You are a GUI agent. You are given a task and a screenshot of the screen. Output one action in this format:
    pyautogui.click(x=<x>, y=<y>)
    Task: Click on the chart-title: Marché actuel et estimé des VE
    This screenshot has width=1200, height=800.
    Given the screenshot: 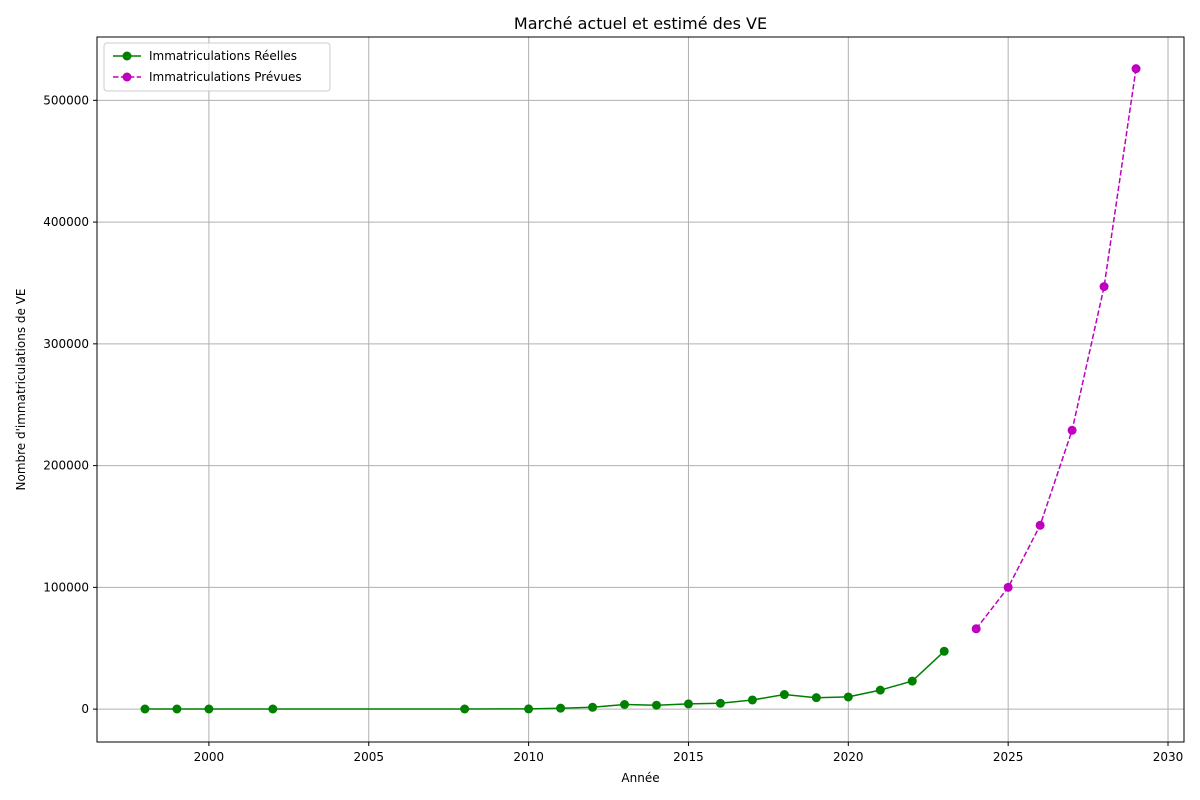 What is the action you would take?
    pyautogui.click(x=640, y=23)
    